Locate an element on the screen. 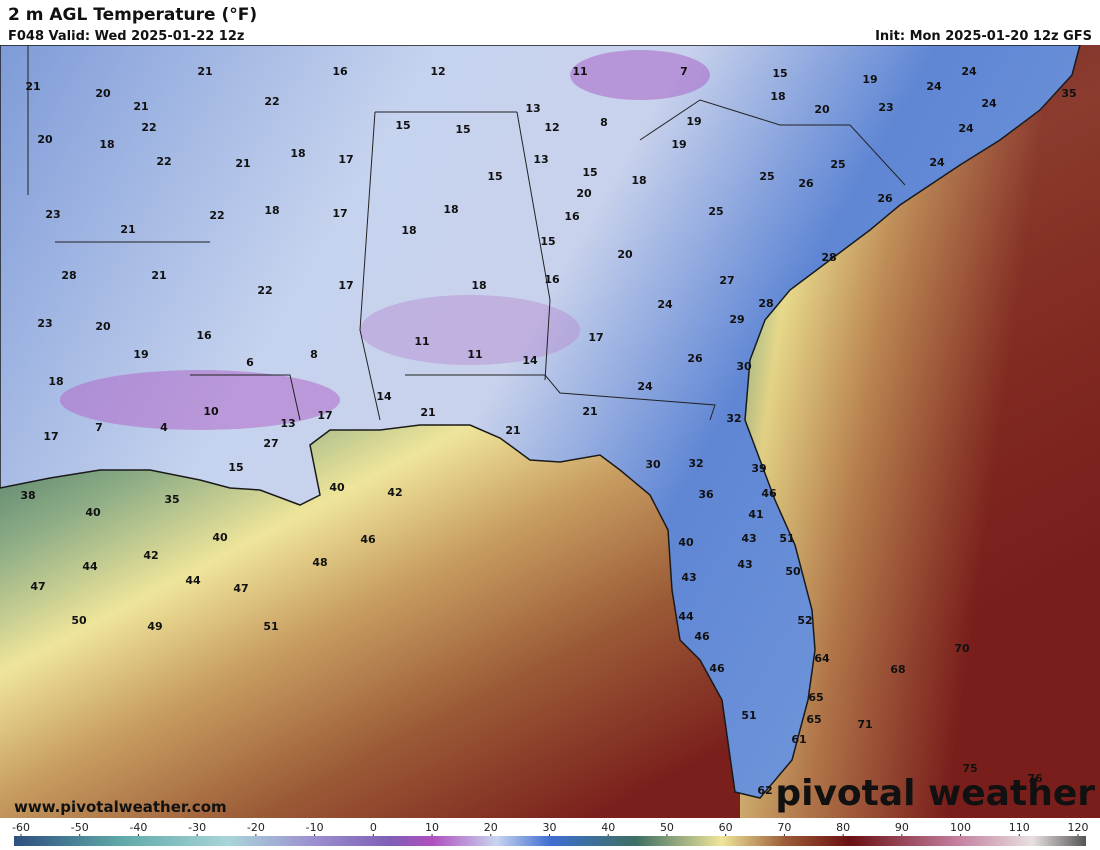 Image resolution: width=1100 pixels, height=850 pixels. colorbar-tick-label: 20 is located at coordinates (491, 827).